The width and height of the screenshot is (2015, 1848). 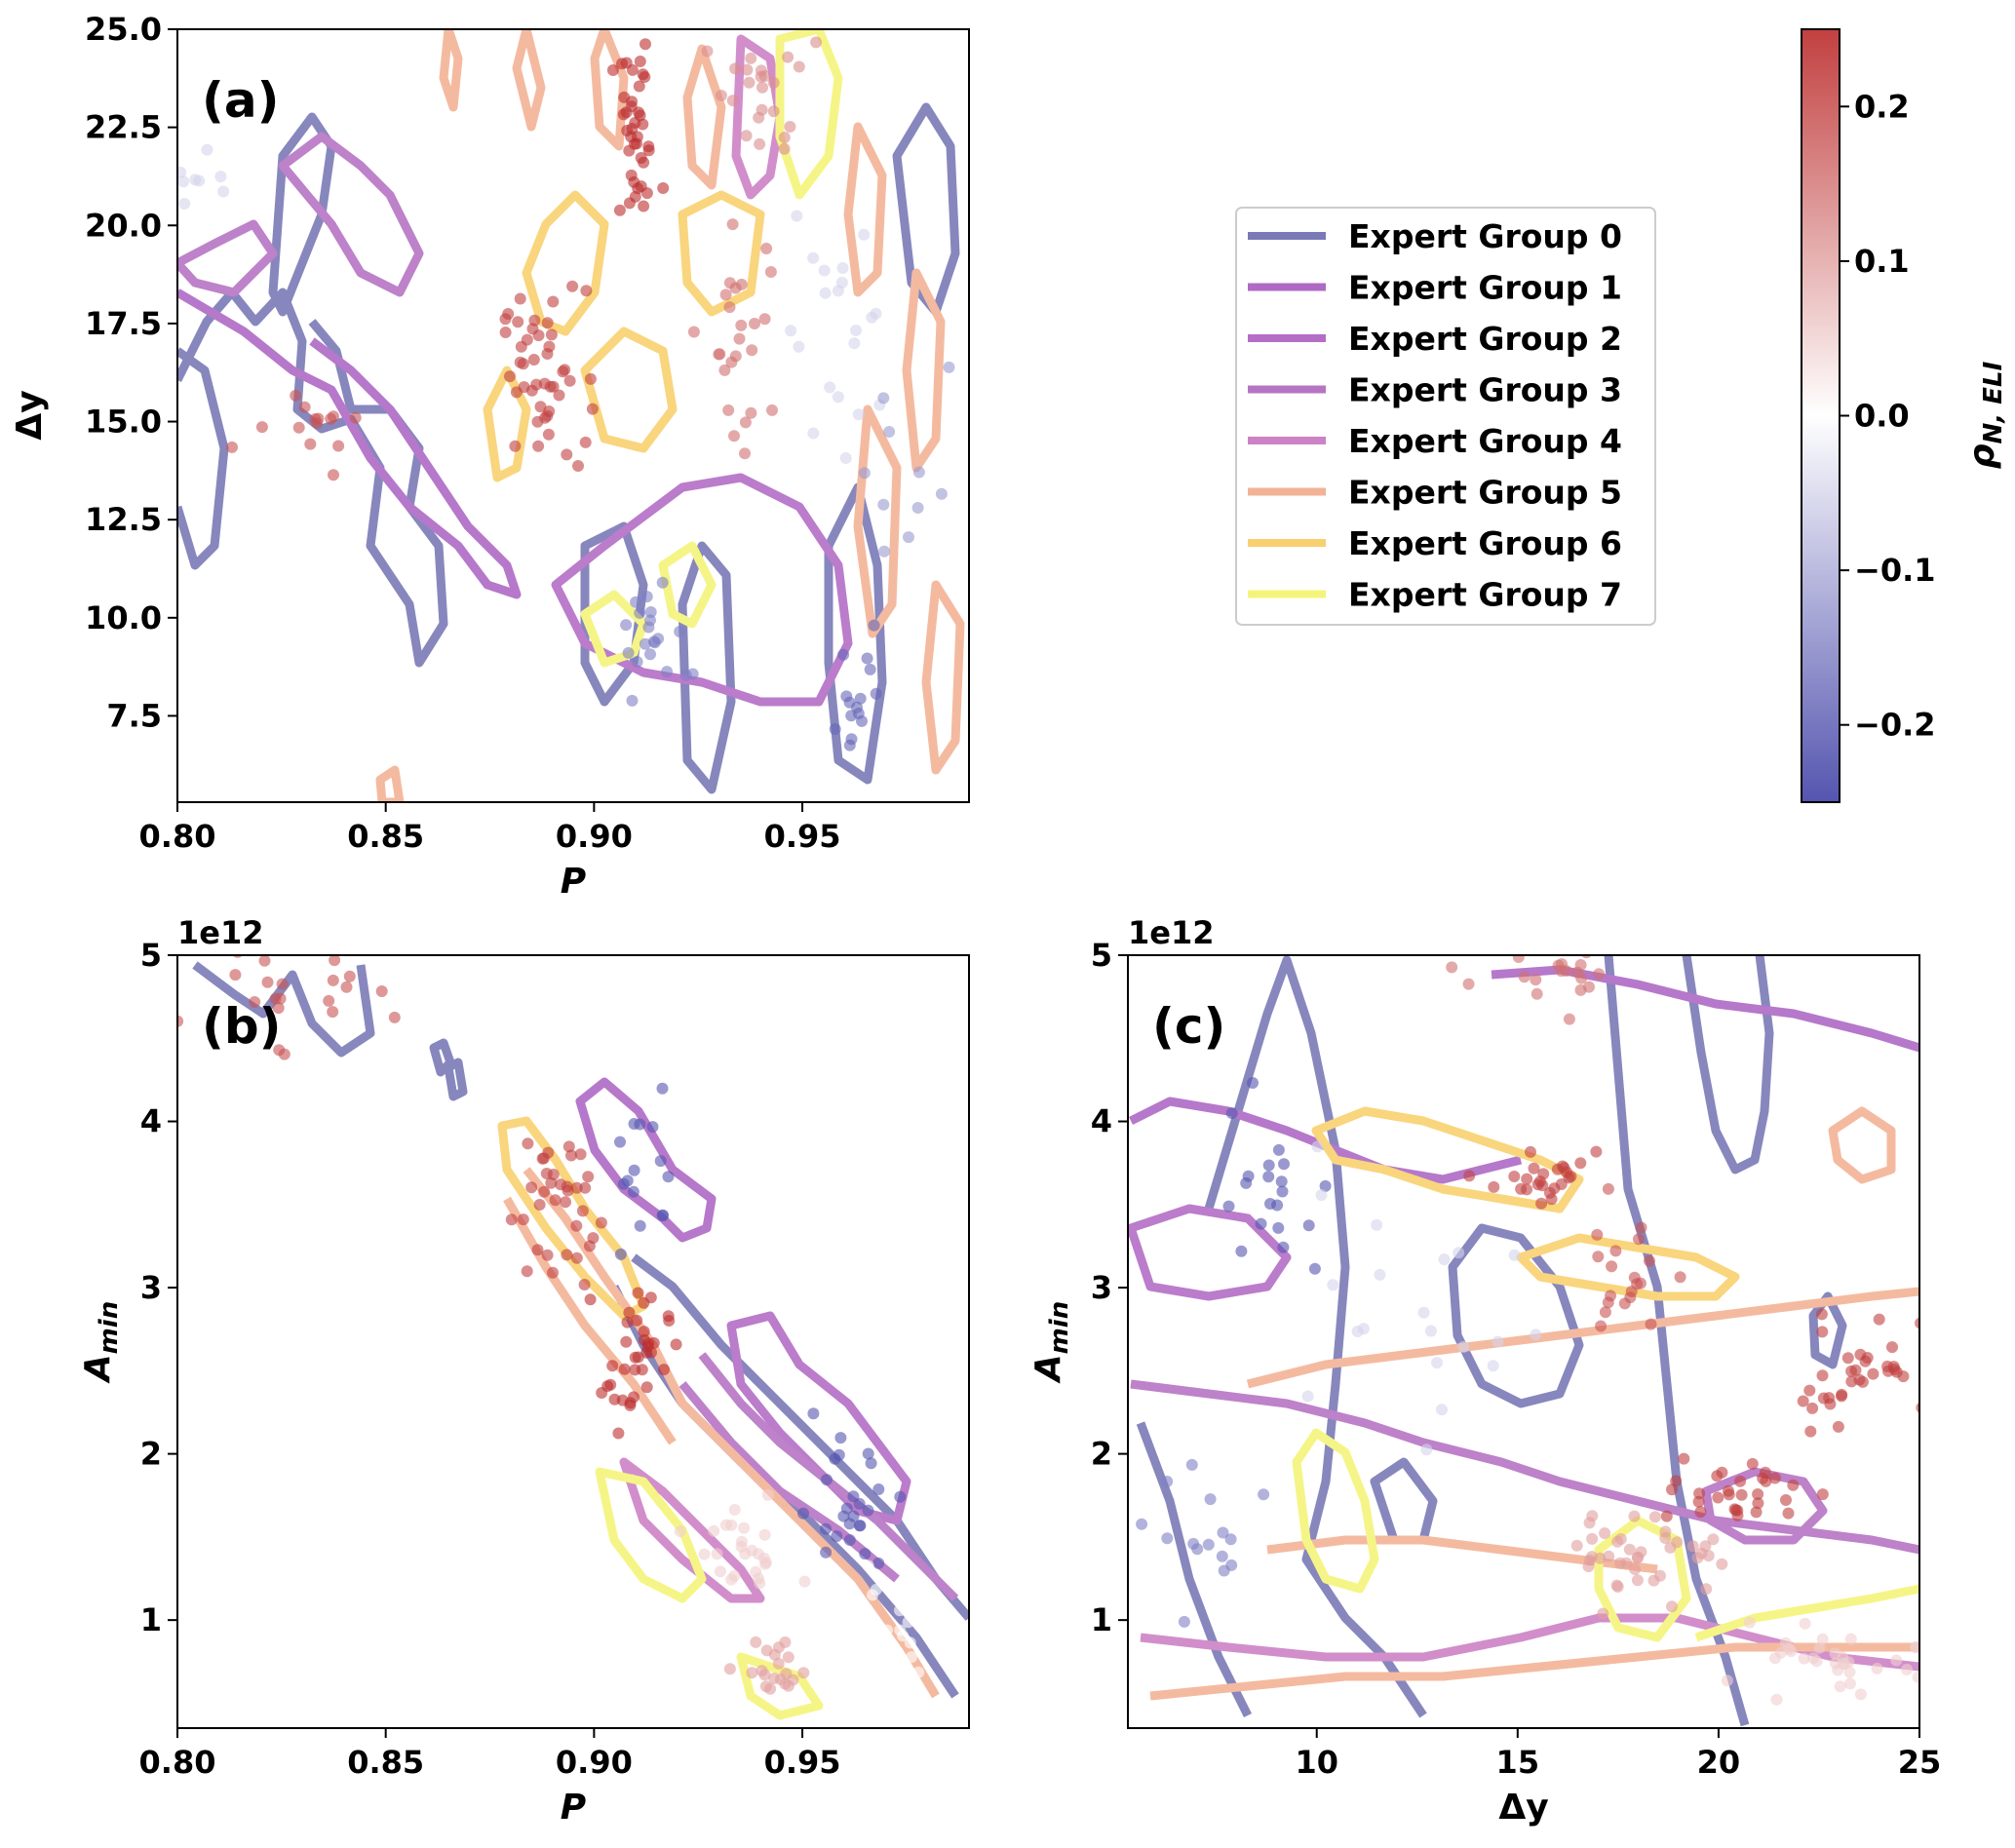 I want to click on y-tick-label: 17.5, so click(x=124, y=323).